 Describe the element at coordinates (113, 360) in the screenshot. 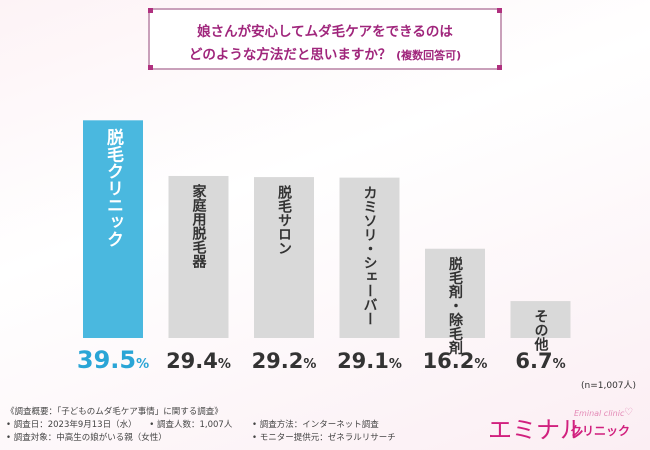

I see `value-label-0: 39.5%` at that location.